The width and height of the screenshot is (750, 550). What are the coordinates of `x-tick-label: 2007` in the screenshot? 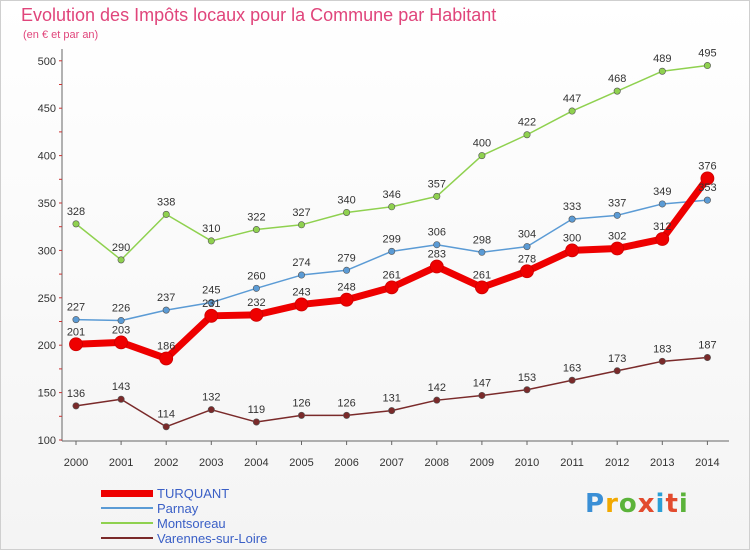 It's located at (391, 463).